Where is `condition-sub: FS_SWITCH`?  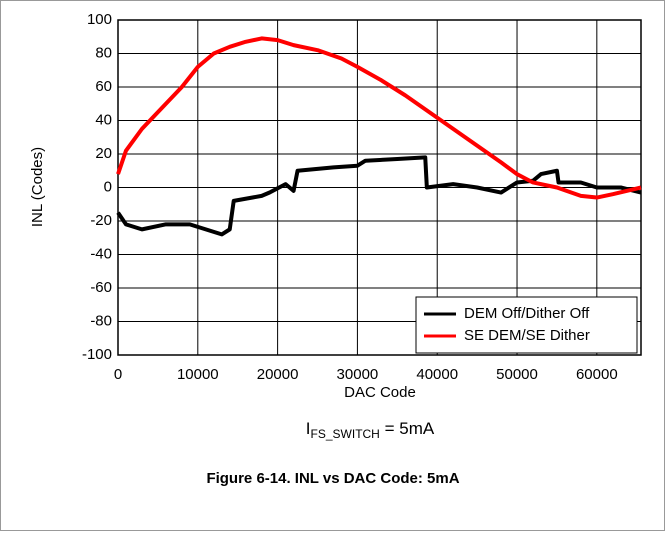 condition-sub: FS_SWITCH is located at coordinates (345, 434).